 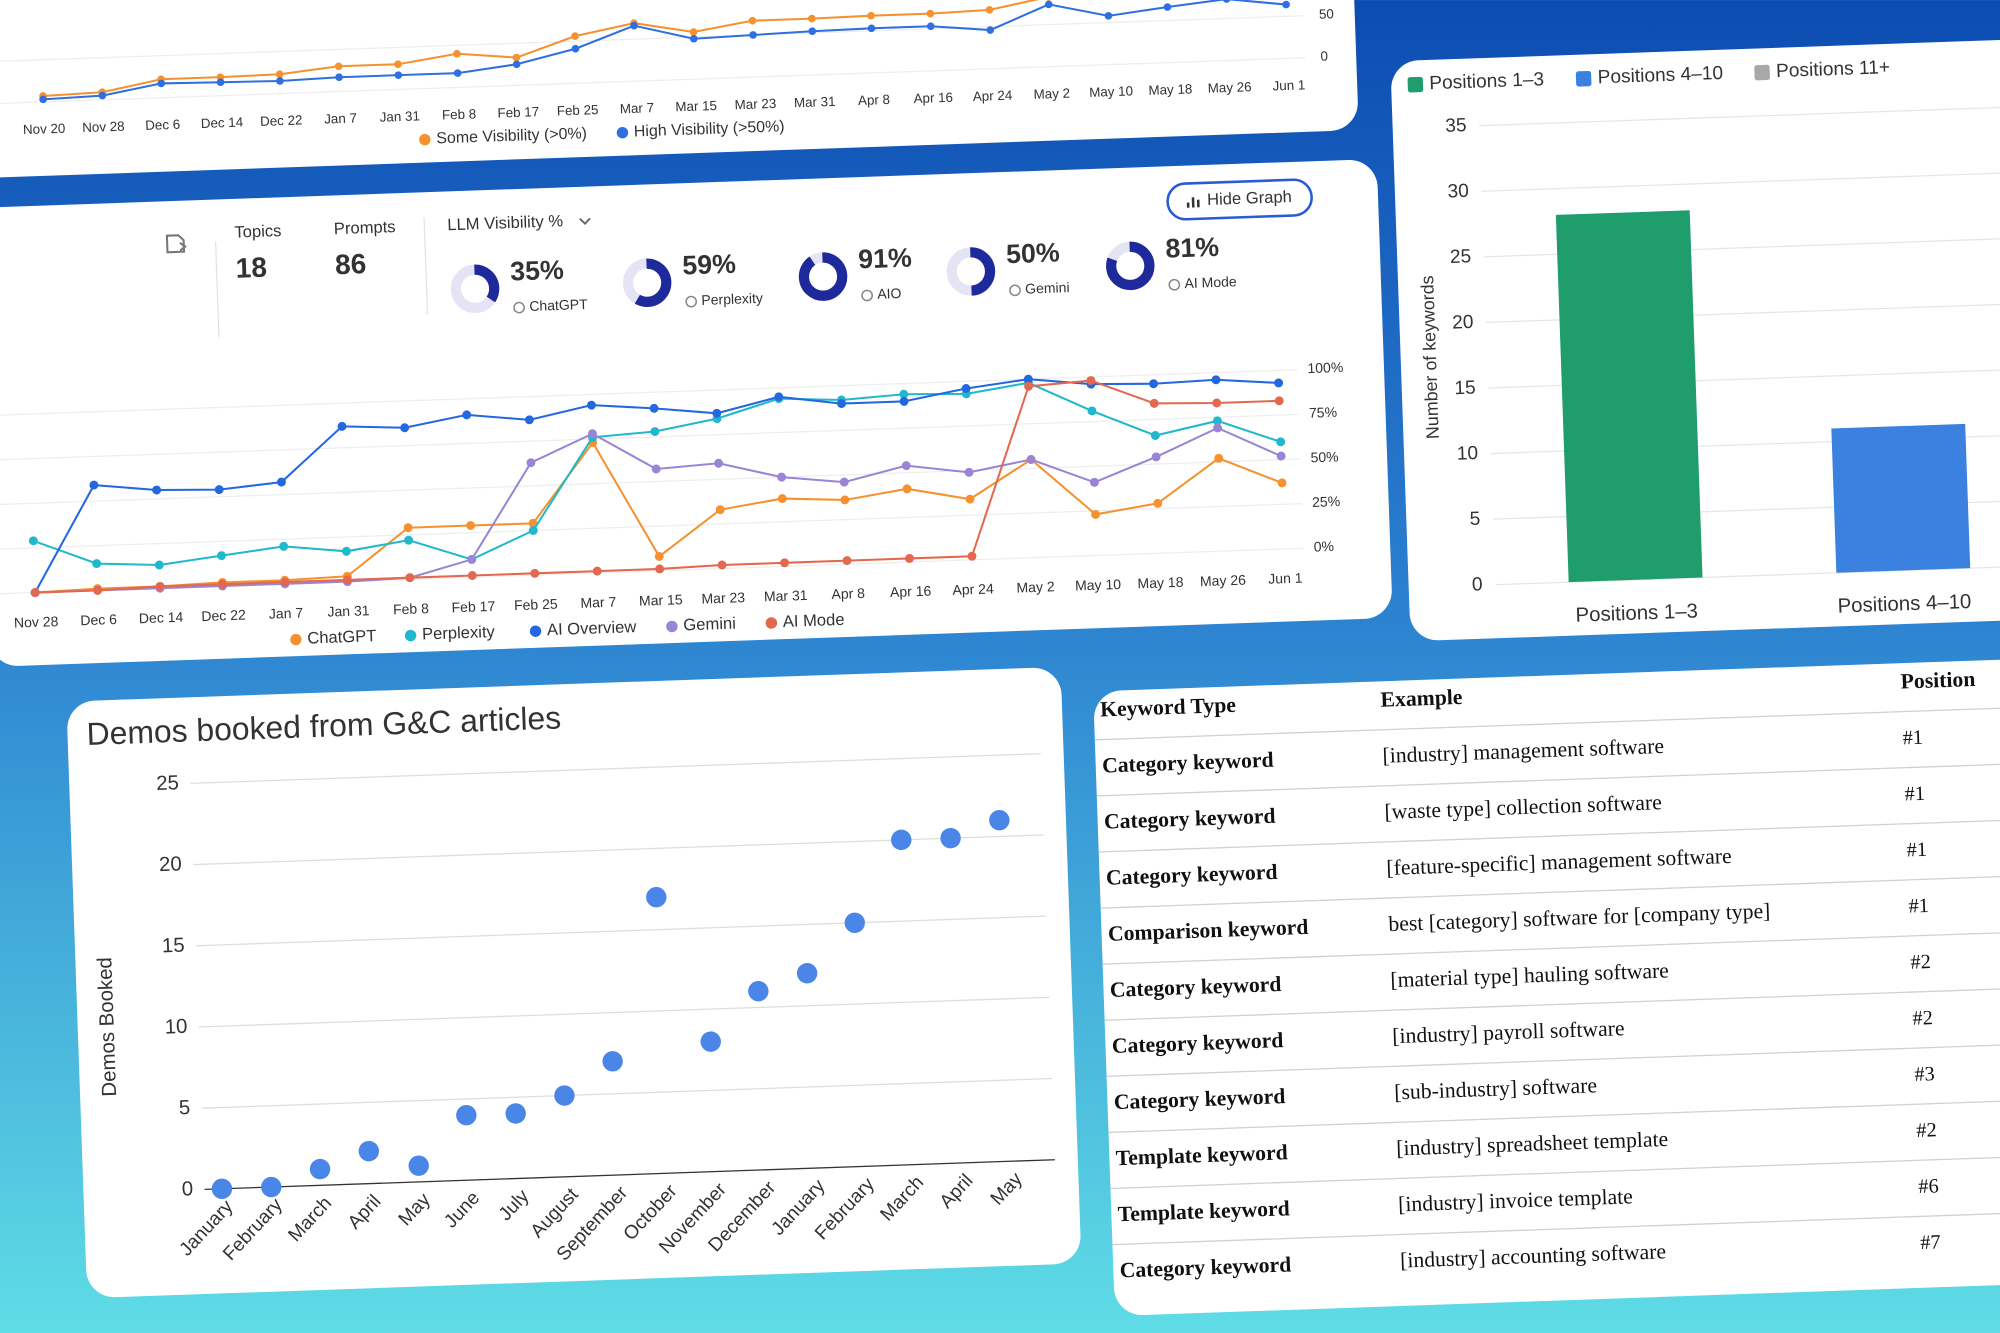 I want to click on button-frame, so click(x=1239, y=199).